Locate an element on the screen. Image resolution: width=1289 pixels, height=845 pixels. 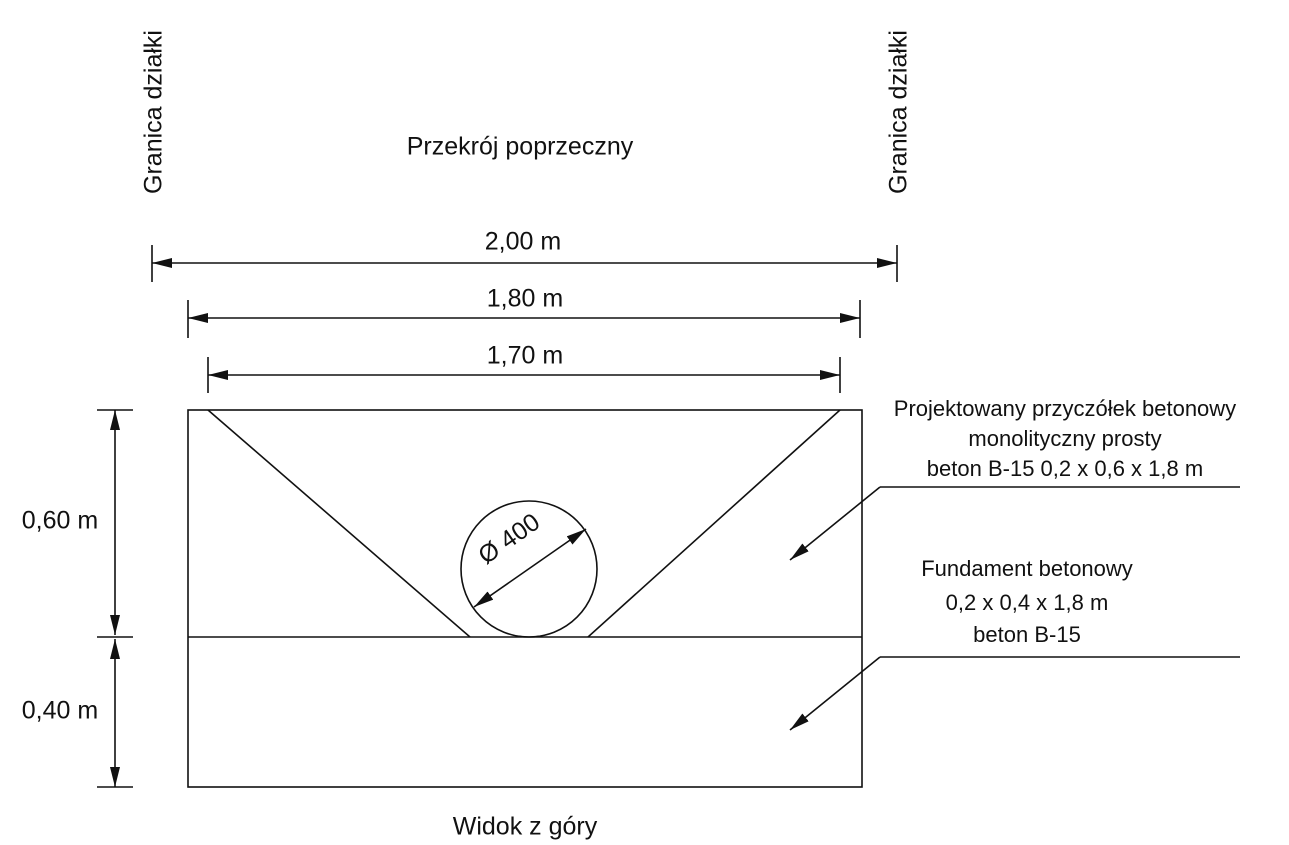
abutment-label: Projektowany przyczółek betonowy is located at coordinates (1065, 408).